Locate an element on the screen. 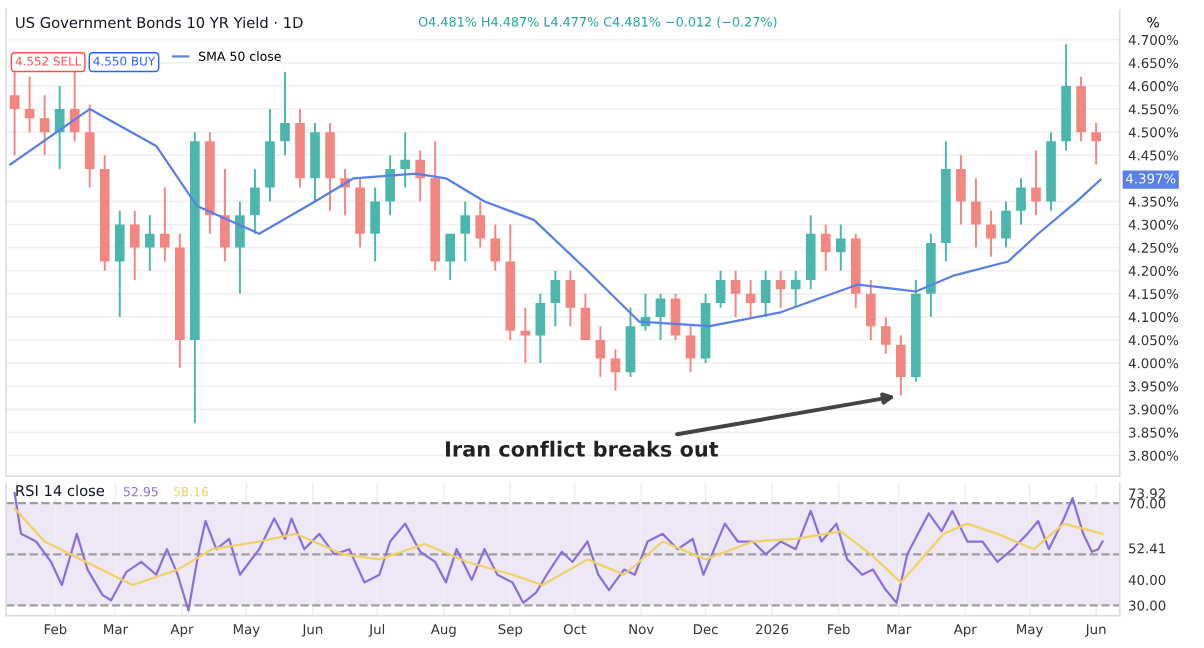 This screenshot has height=648, width=1204. annotation: Iran conflict breaks out is located at coordinates (582, 448).